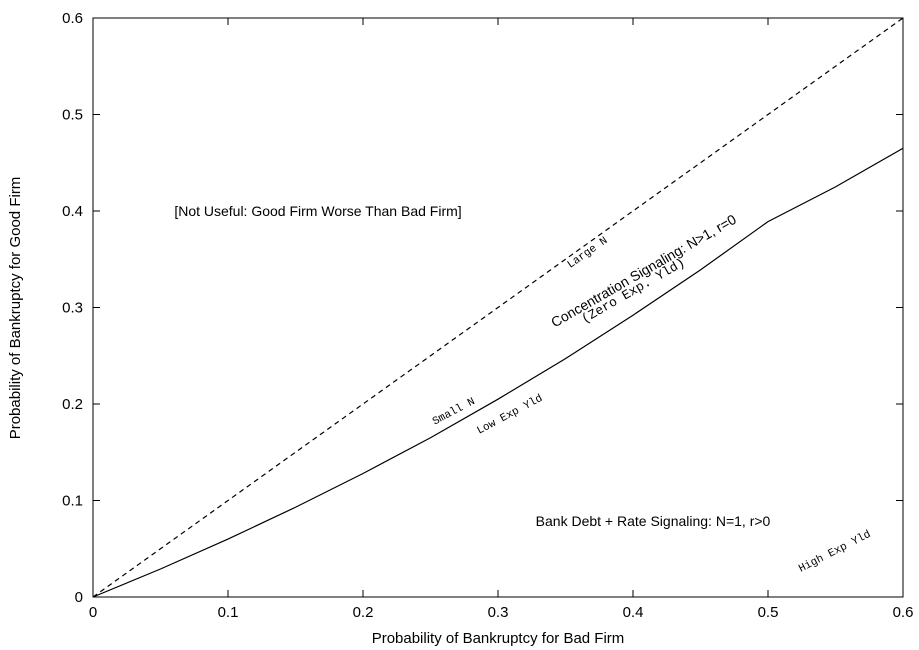 This screenshot has height=650, width=919. I want to click on y-tick-label: 0.4, so click(72, 211).